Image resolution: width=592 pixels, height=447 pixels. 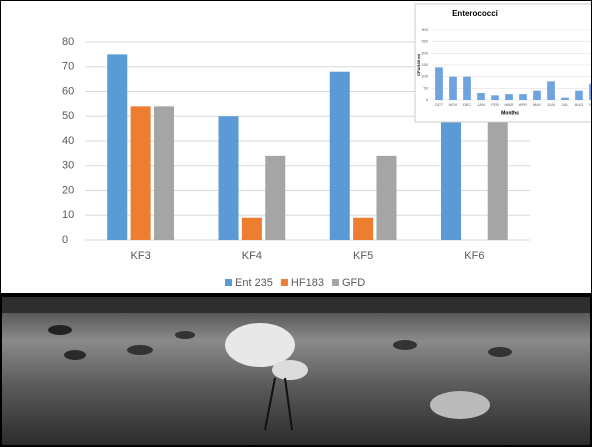 I want to click on legend-label: Ent 235, so click(x=254, y=283).